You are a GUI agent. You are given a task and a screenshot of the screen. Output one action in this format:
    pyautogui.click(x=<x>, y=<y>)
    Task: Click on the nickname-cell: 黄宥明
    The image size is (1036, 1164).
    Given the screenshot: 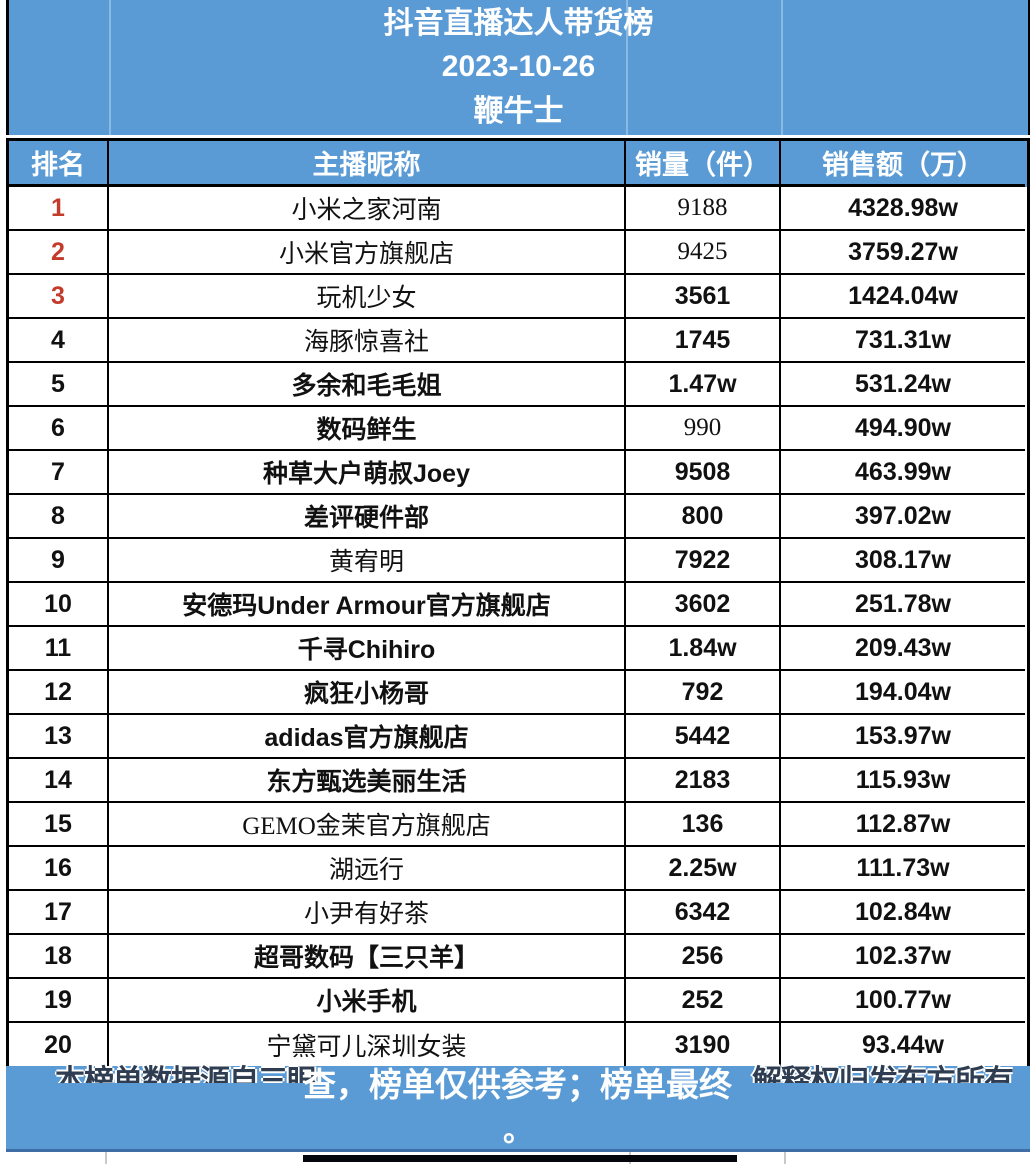 What is the action you would take?
    pyautogui.click(x=367, y=561)
    